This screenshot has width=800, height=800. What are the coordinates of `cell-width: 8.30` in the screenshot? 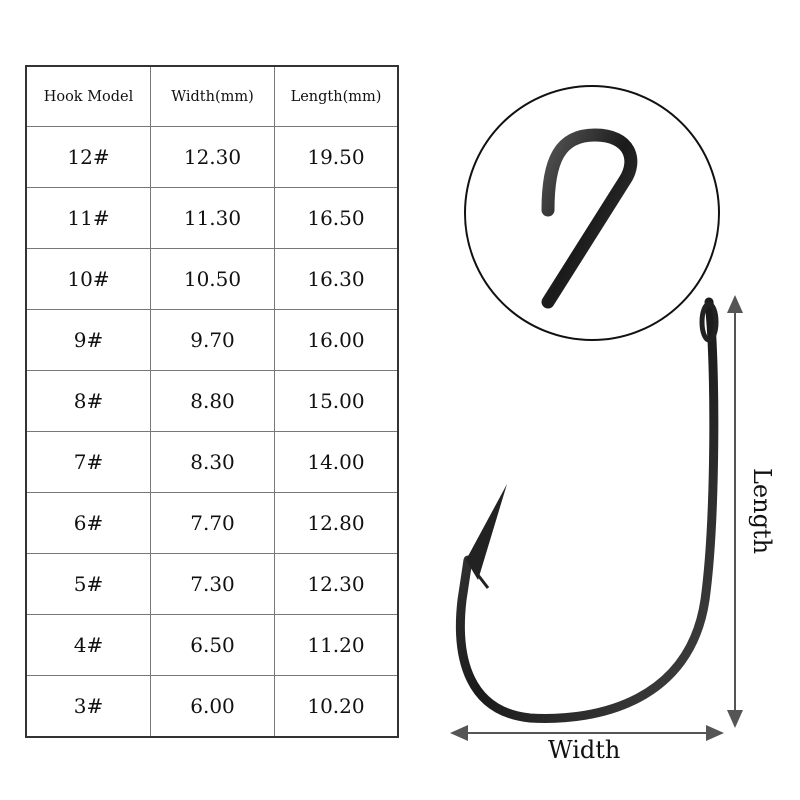 It's located at (212, 462).